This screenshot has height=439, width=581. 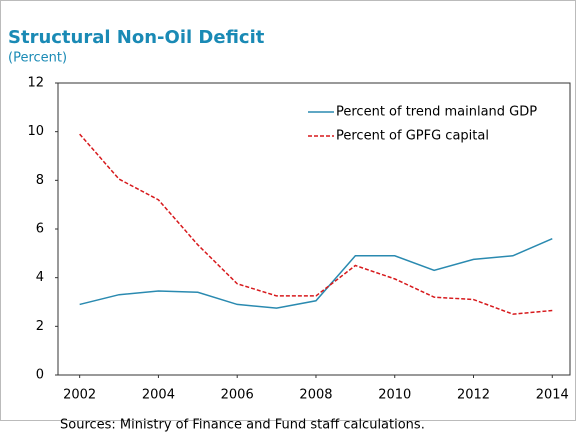 What do you see at coordinates (552, 395) in the screenshot?
I see `x-tick-label: 2014` at bounding box center [552, 395].